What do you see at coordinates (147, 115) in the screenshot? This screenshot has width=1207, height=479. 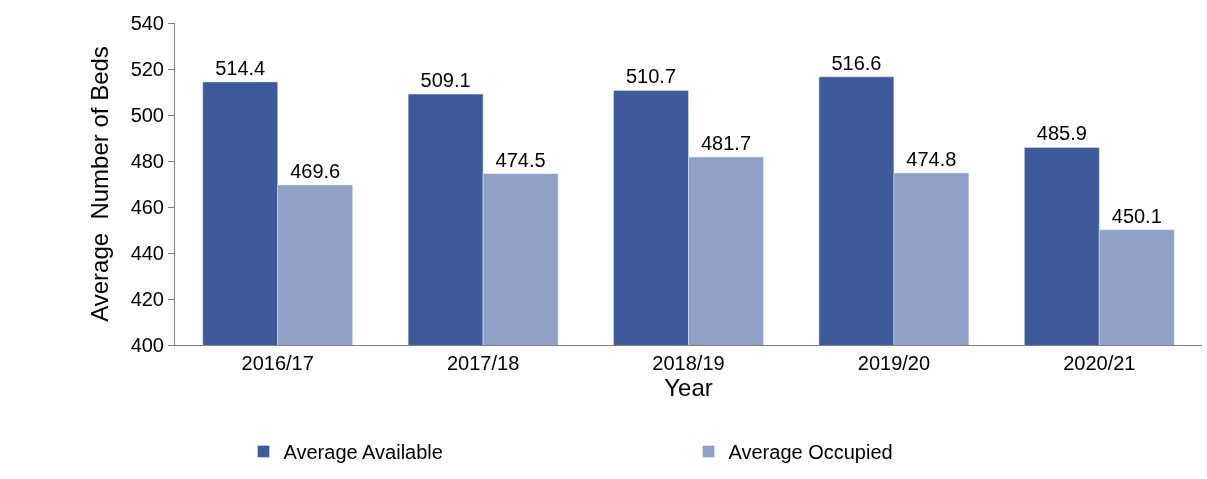 I see `y-tick-label: 500` at bounding box center [147, 115].